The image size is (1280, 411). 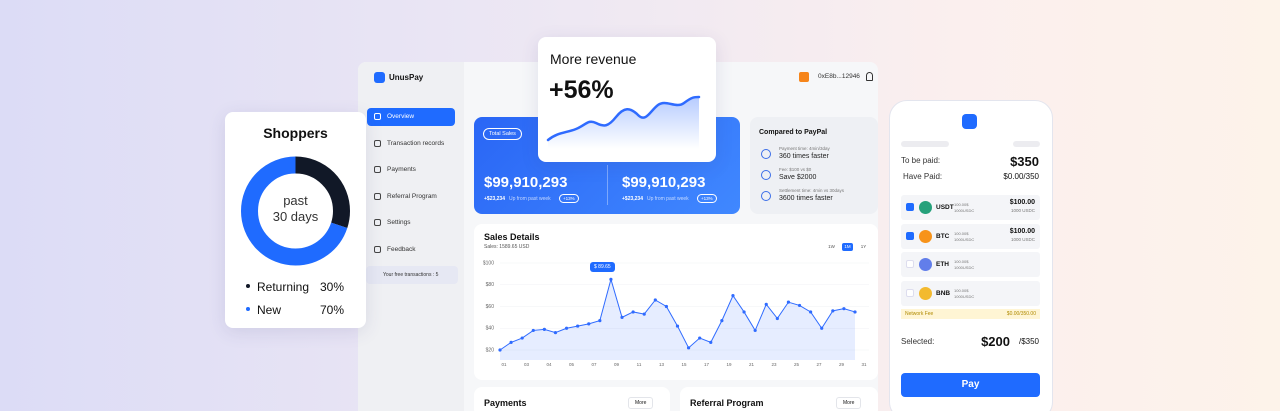 What do you see at coordinates (839, 76) in the screenshot?
I see `wallet-address: 0xE8b...12946` at bounding box center [839, 76].